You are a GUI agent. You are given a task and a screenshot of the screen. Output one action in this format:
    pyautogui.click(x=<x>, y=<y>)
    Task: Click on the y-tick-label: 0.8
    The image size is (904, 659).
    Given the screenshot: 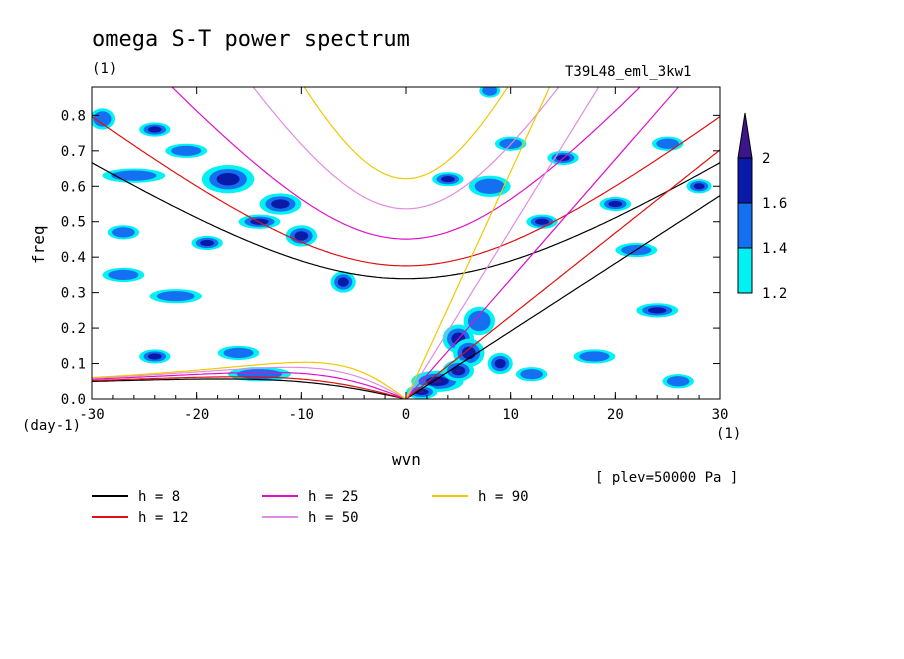 What is the action you would take?
    pyautogui.click(x=73, y=116)
    